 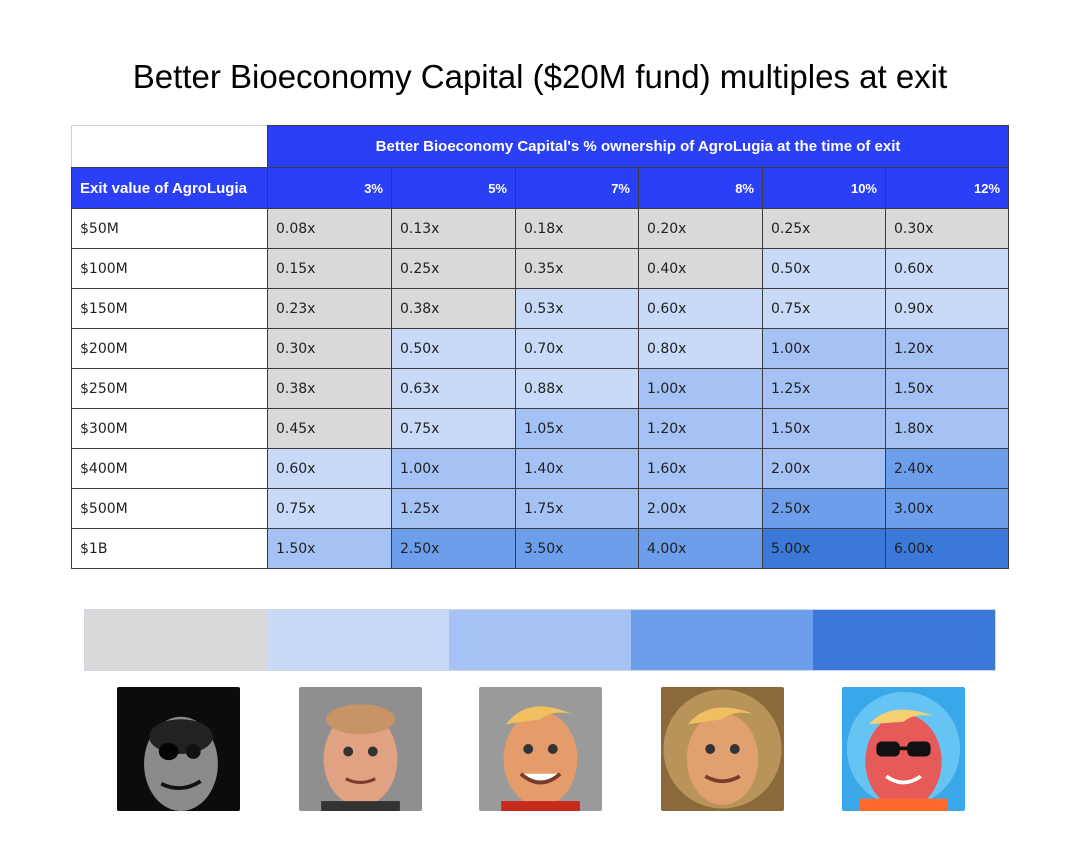 I want to click on table-row: $400M 0.60x 1.00x 1.40x 1.60x 2.00x 2.40x, so click(x=540, y=468).